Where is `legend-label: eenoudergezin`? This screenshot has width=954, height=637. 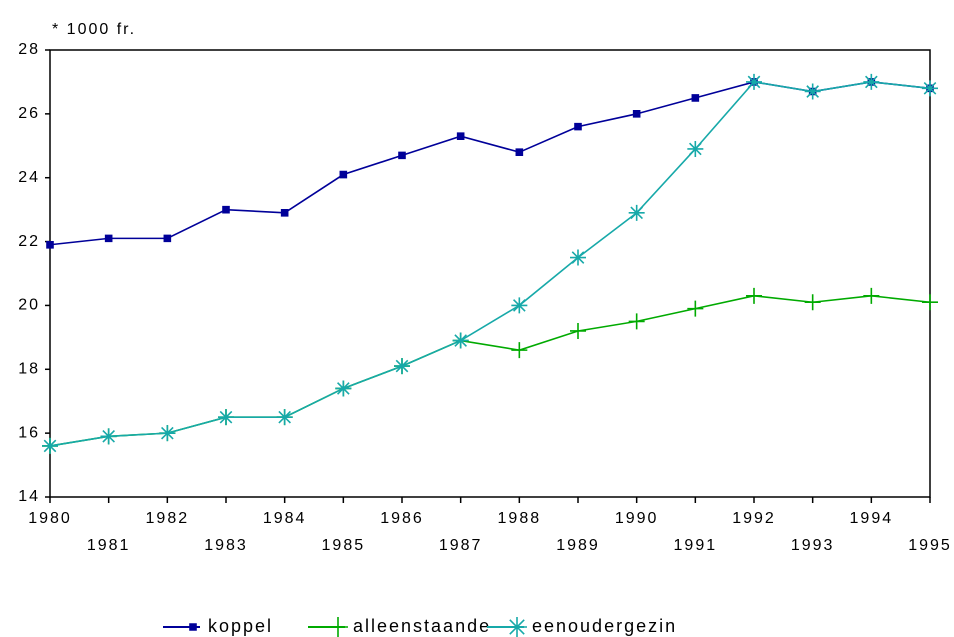
legend-label: eenoudergezin is located at coordinates (604, 626).